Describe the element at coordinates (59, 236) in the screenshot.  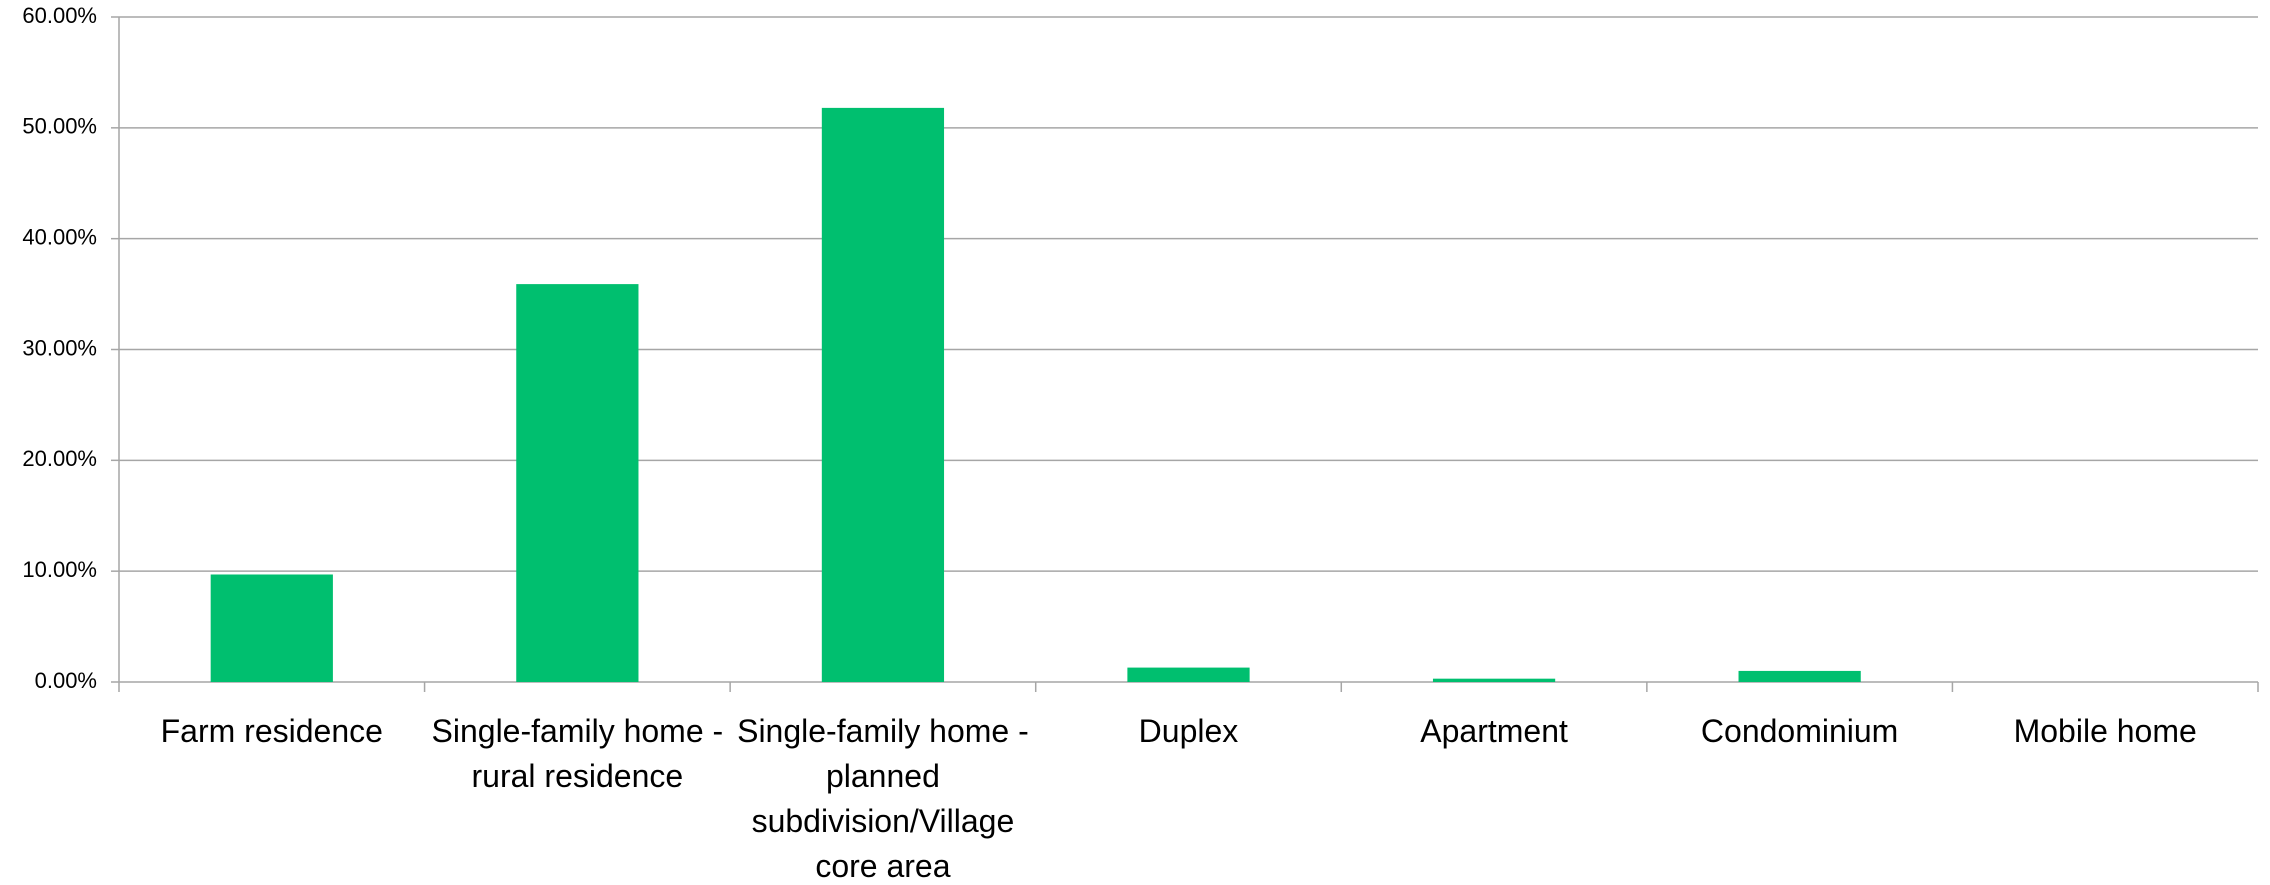
I see `y-tick-label: 40.00%` at that location.